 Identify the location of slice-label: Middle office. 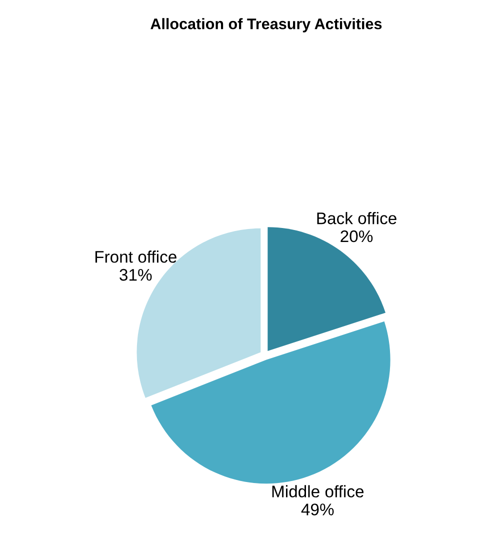
(318, 491).